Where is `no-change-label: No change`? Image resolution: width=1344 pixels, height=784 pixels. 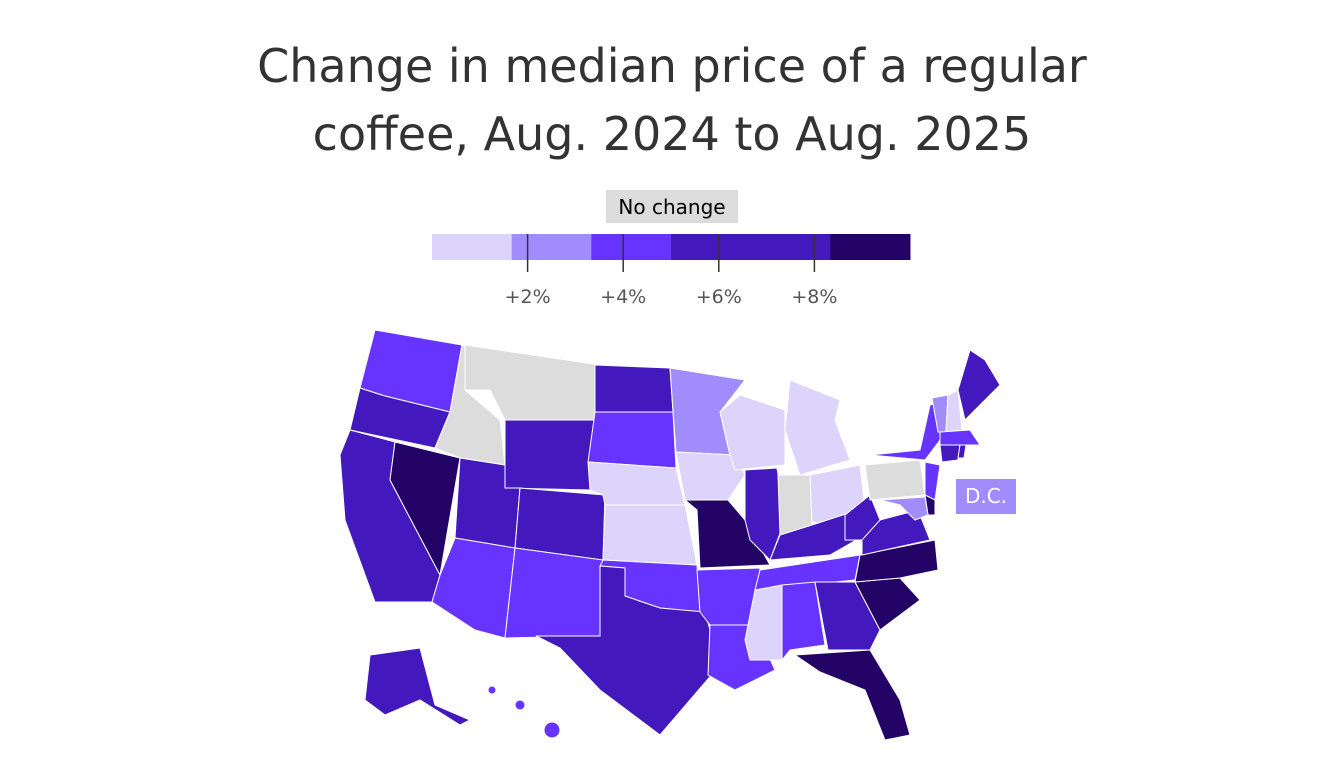
no-change-label: No change is located at coordinates (671, 207).